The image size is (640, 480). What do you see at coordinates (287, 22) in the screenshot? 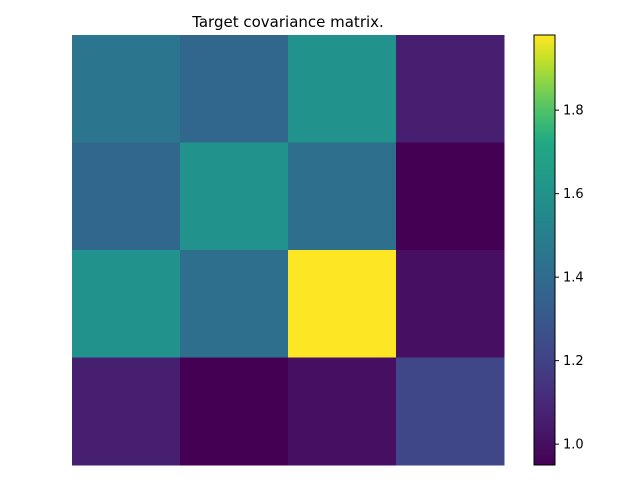
I see `chart-title: Target covariance matrix.` at bounding box center [287, 22].